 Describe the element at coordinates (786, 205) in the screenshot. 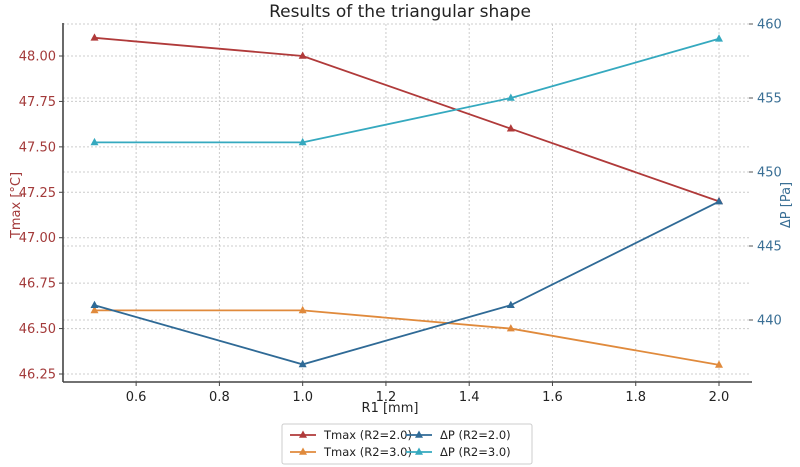

I see `y-axis-right-label: ΔP [Pa]` at that location.